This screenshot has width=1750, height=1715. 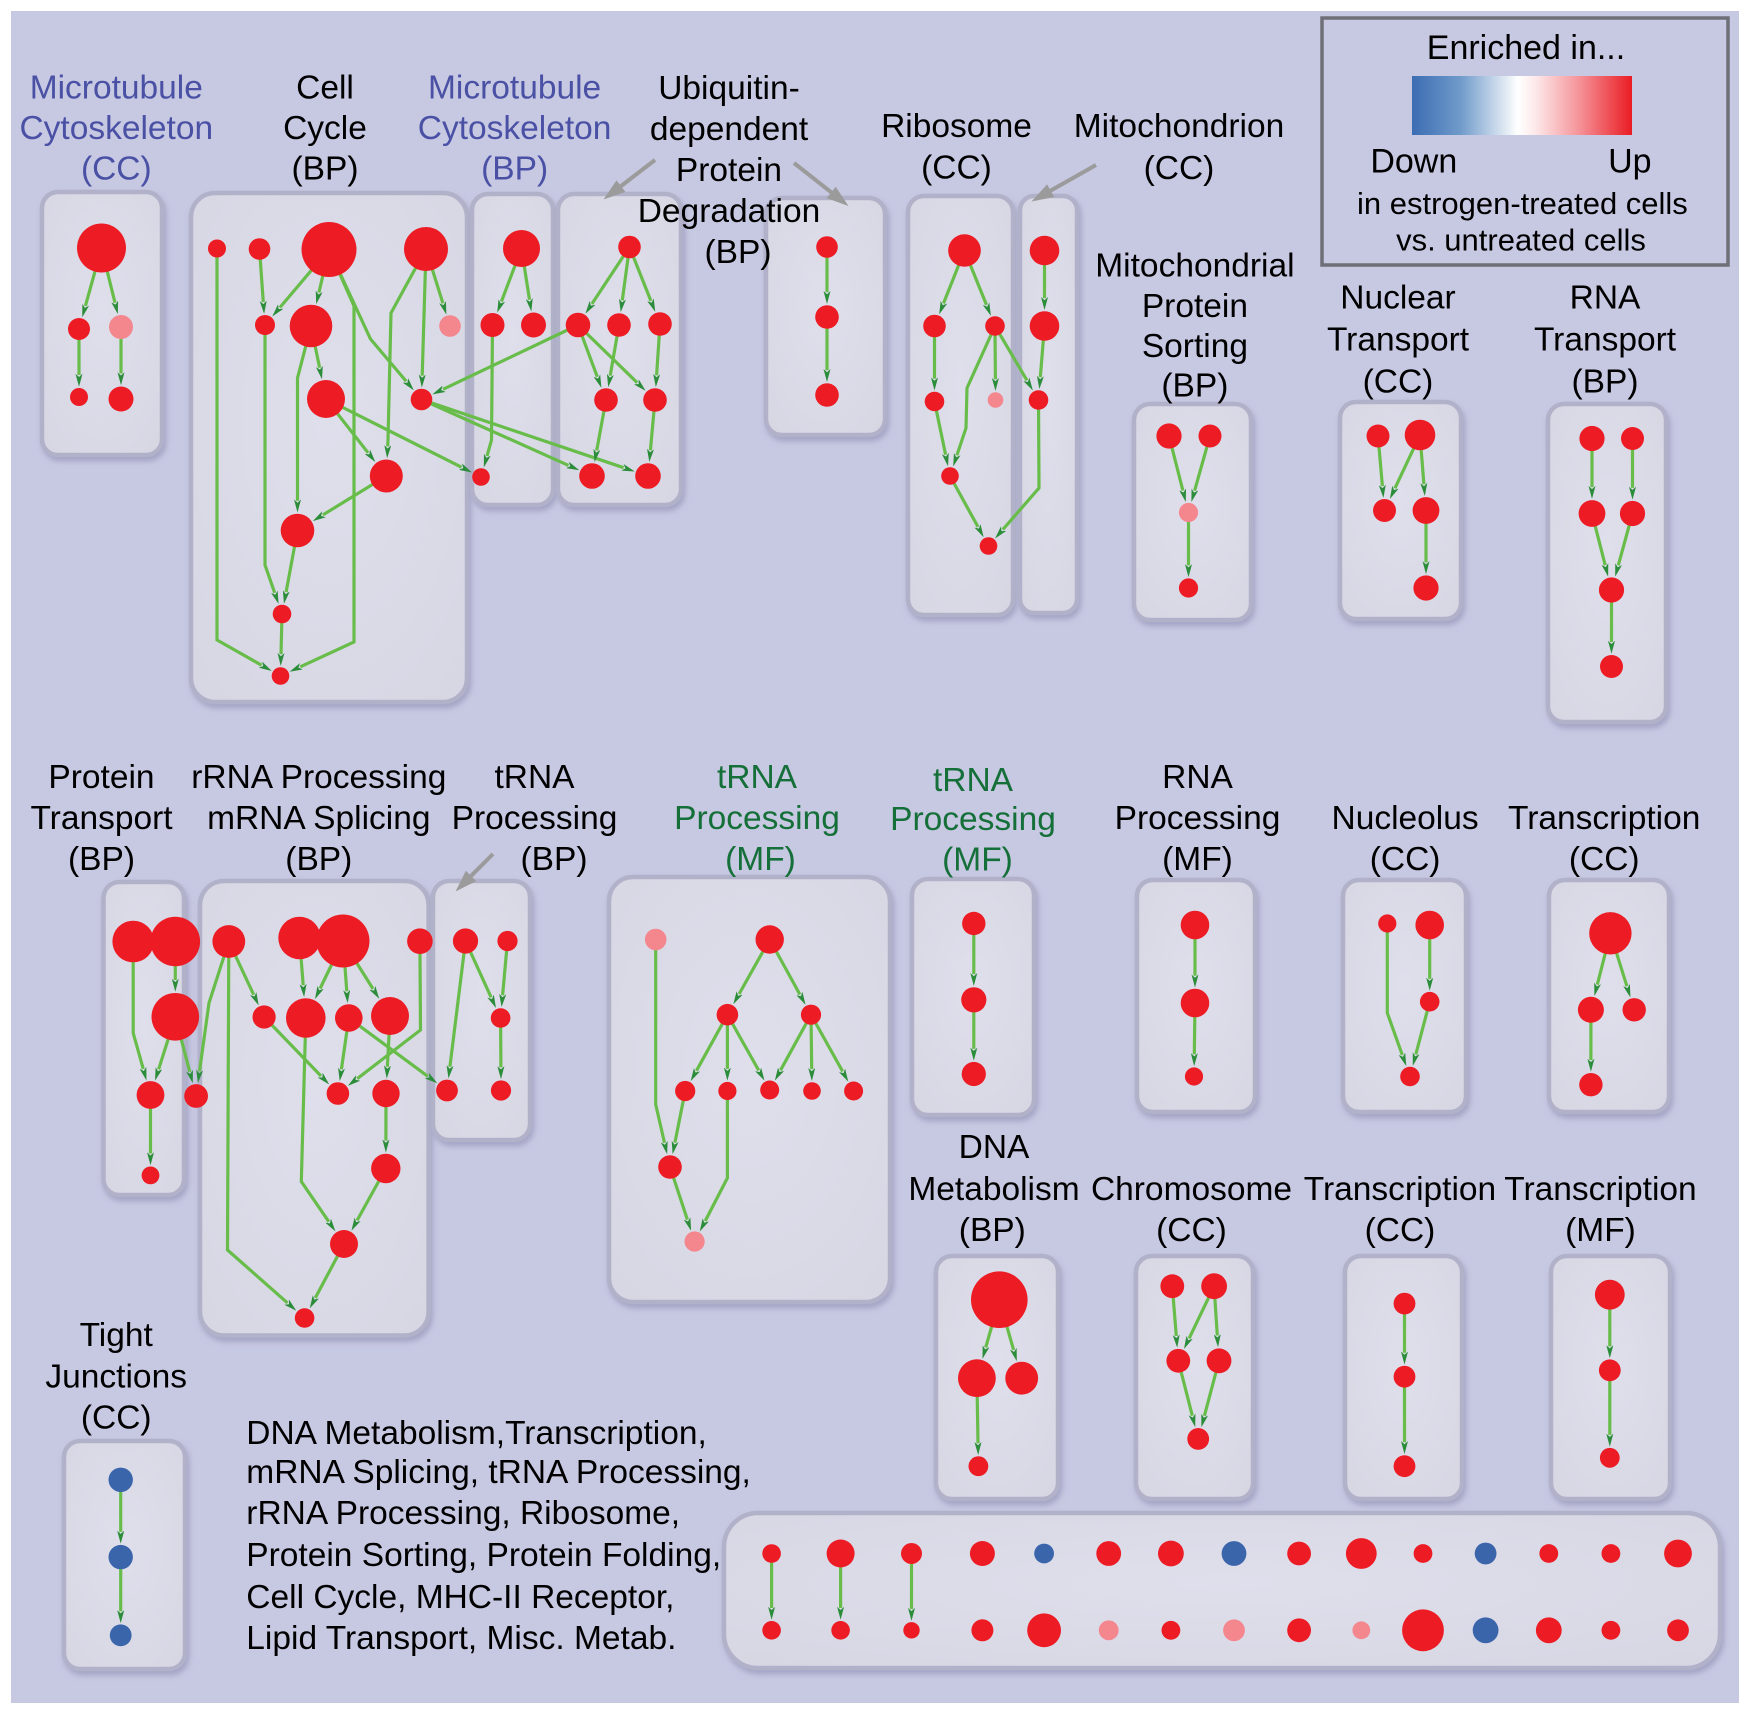 I want to click on svg-text:mRNA Splicing, tRNA Processing: mRNA Splicing, tRNA Processing,, so click(x=498, y=1472).